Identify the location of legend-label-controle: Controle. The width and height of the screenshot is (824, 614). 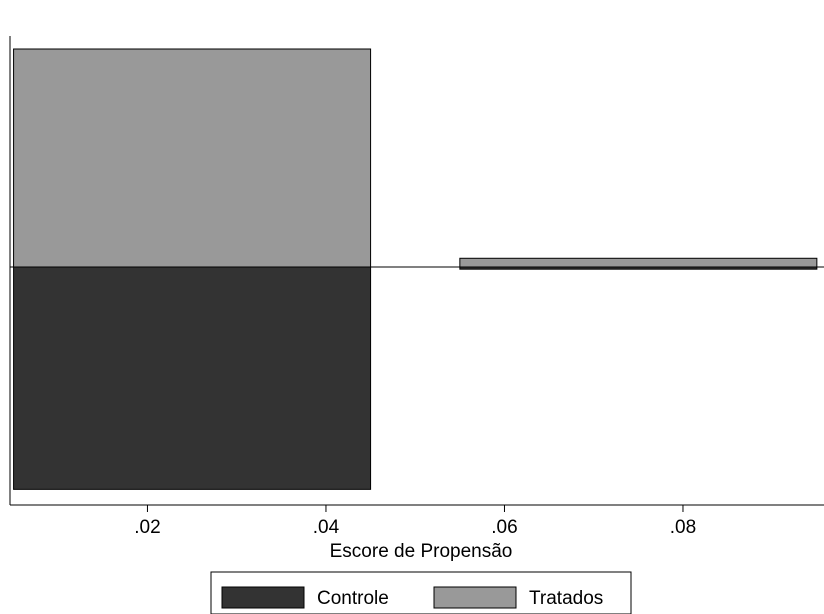
(353, 598).